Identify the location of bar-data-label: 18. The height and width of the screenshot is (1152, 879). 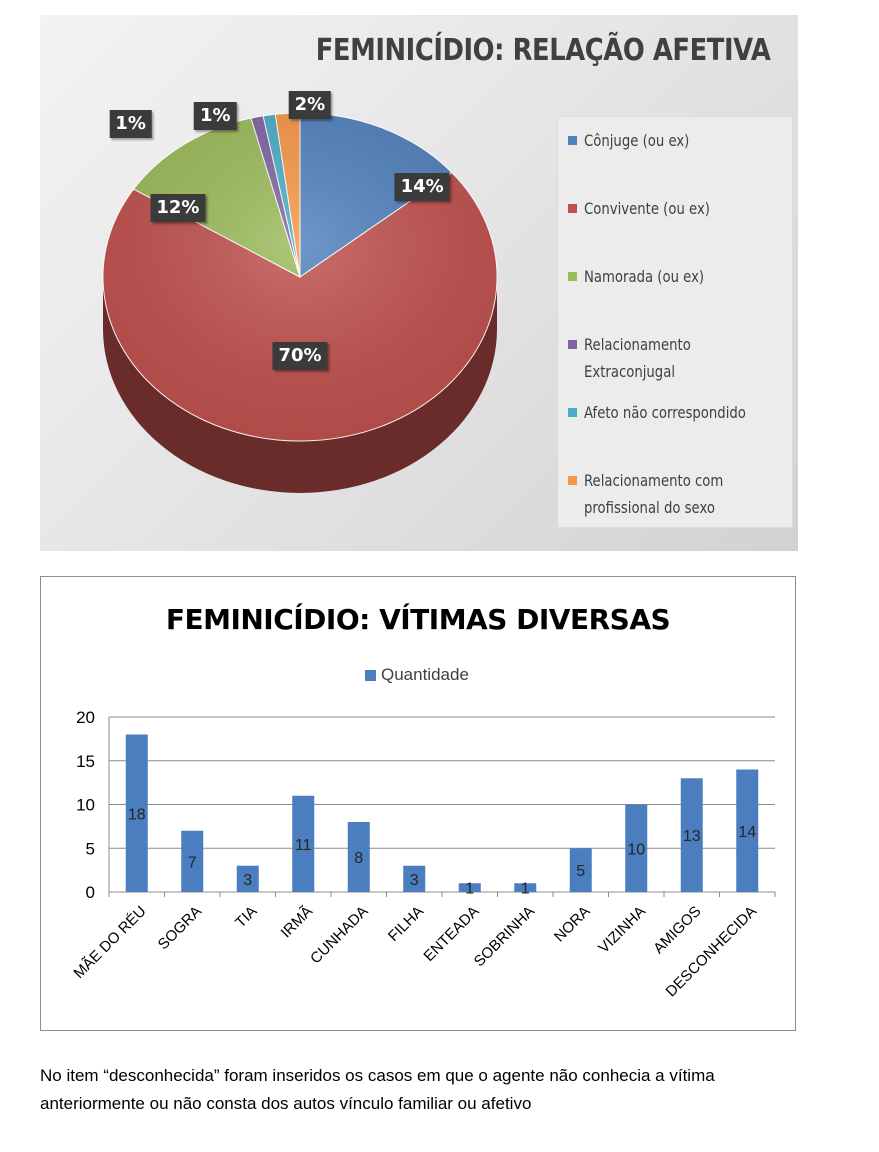
(137, 814).